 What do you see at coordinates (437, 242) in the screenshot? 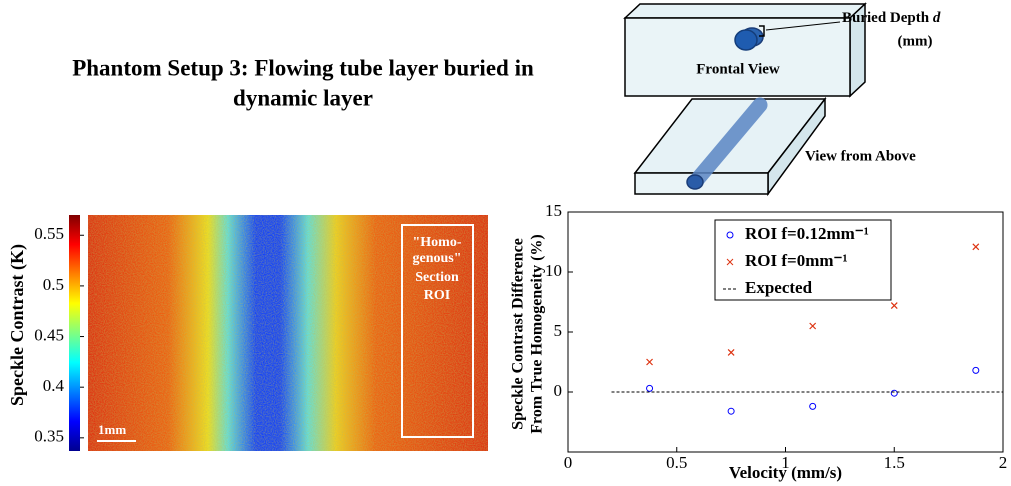
I see `roi-label: "Homo-` at bounding box center [437, 242].